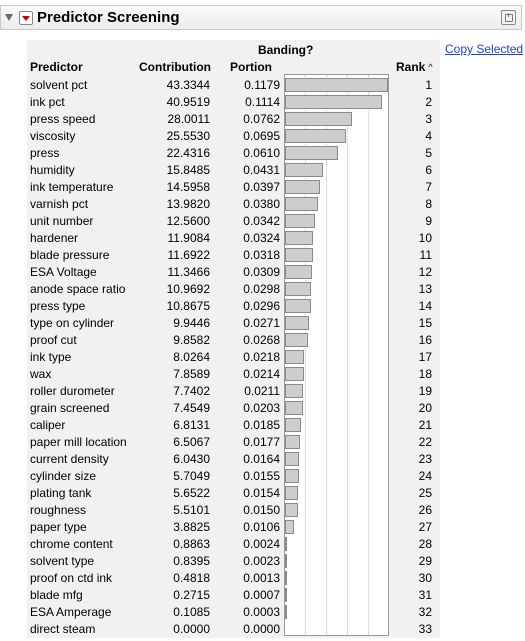  What do you see at coordinates (189, 255) in the screenshot?
I see `contribution-value: 11.6922` at bounding box center [189, 255].